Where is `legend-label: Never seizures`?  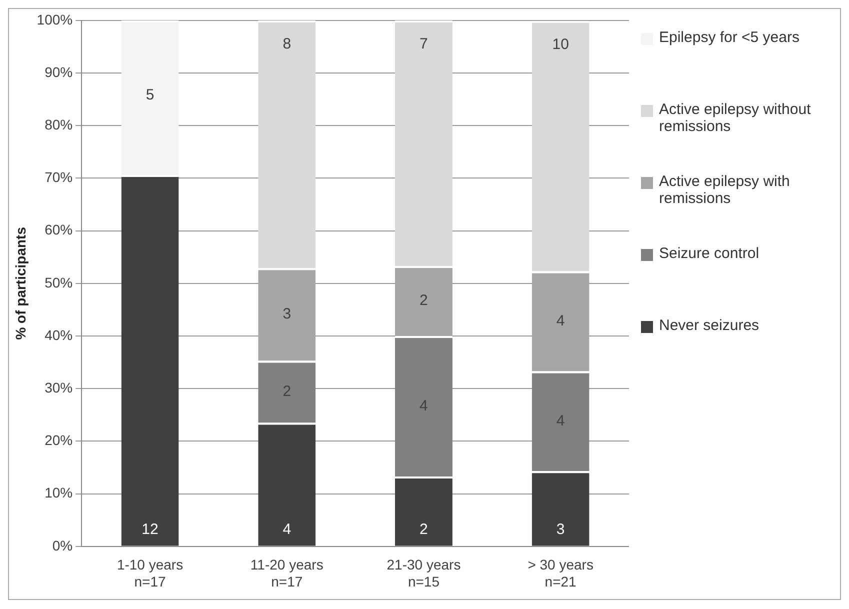
legend-label: Never seizures is located at coordinates (709, 325).